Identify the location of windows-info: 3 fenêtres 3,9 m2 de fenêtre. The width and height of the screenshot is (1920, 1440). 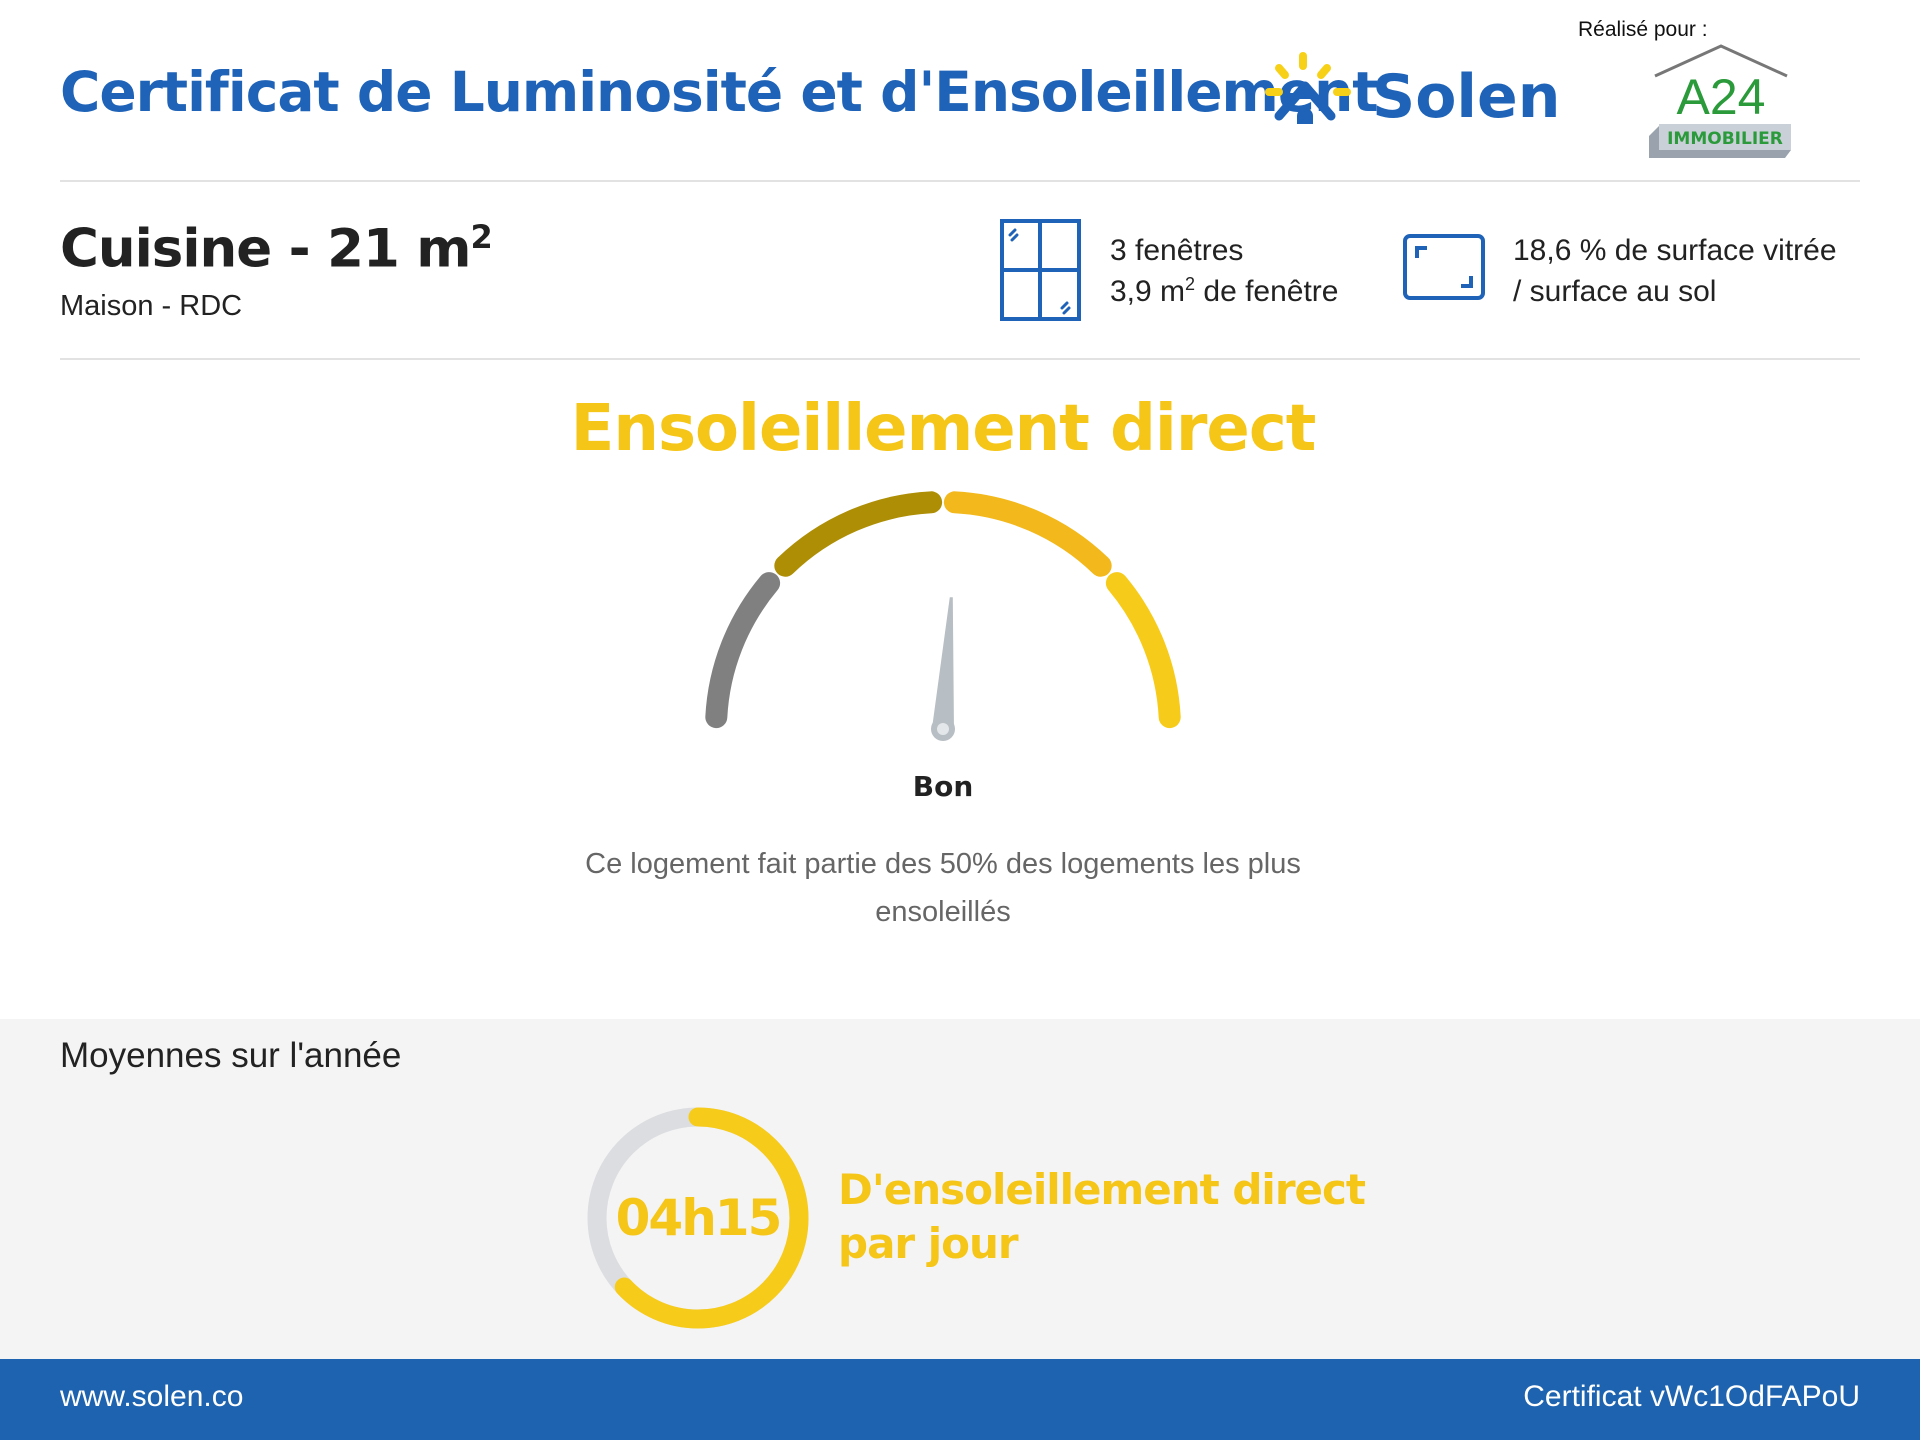
(1224, 271).